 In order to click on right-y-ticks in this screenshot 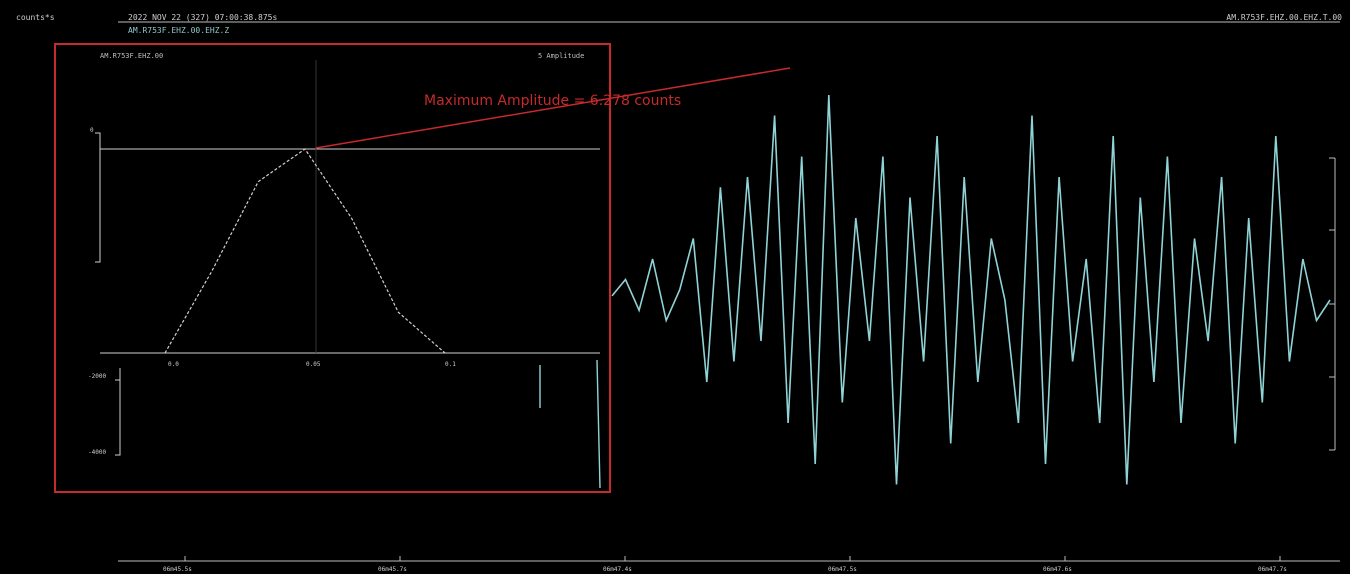, I will do `click(1332, 304)`.